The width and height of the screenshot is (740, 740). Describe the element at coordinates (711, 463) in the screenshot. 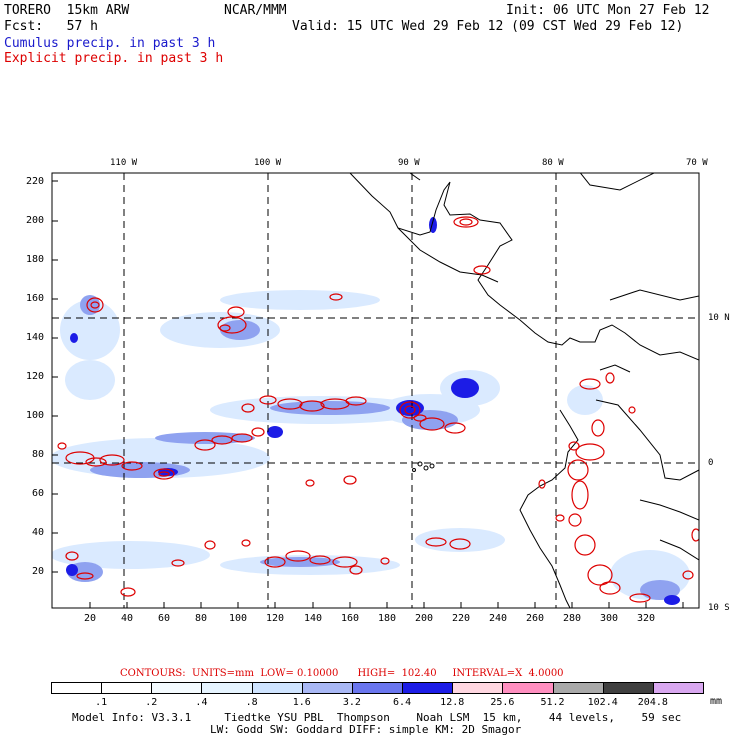

I see `lat-label-0: 0` at that location.